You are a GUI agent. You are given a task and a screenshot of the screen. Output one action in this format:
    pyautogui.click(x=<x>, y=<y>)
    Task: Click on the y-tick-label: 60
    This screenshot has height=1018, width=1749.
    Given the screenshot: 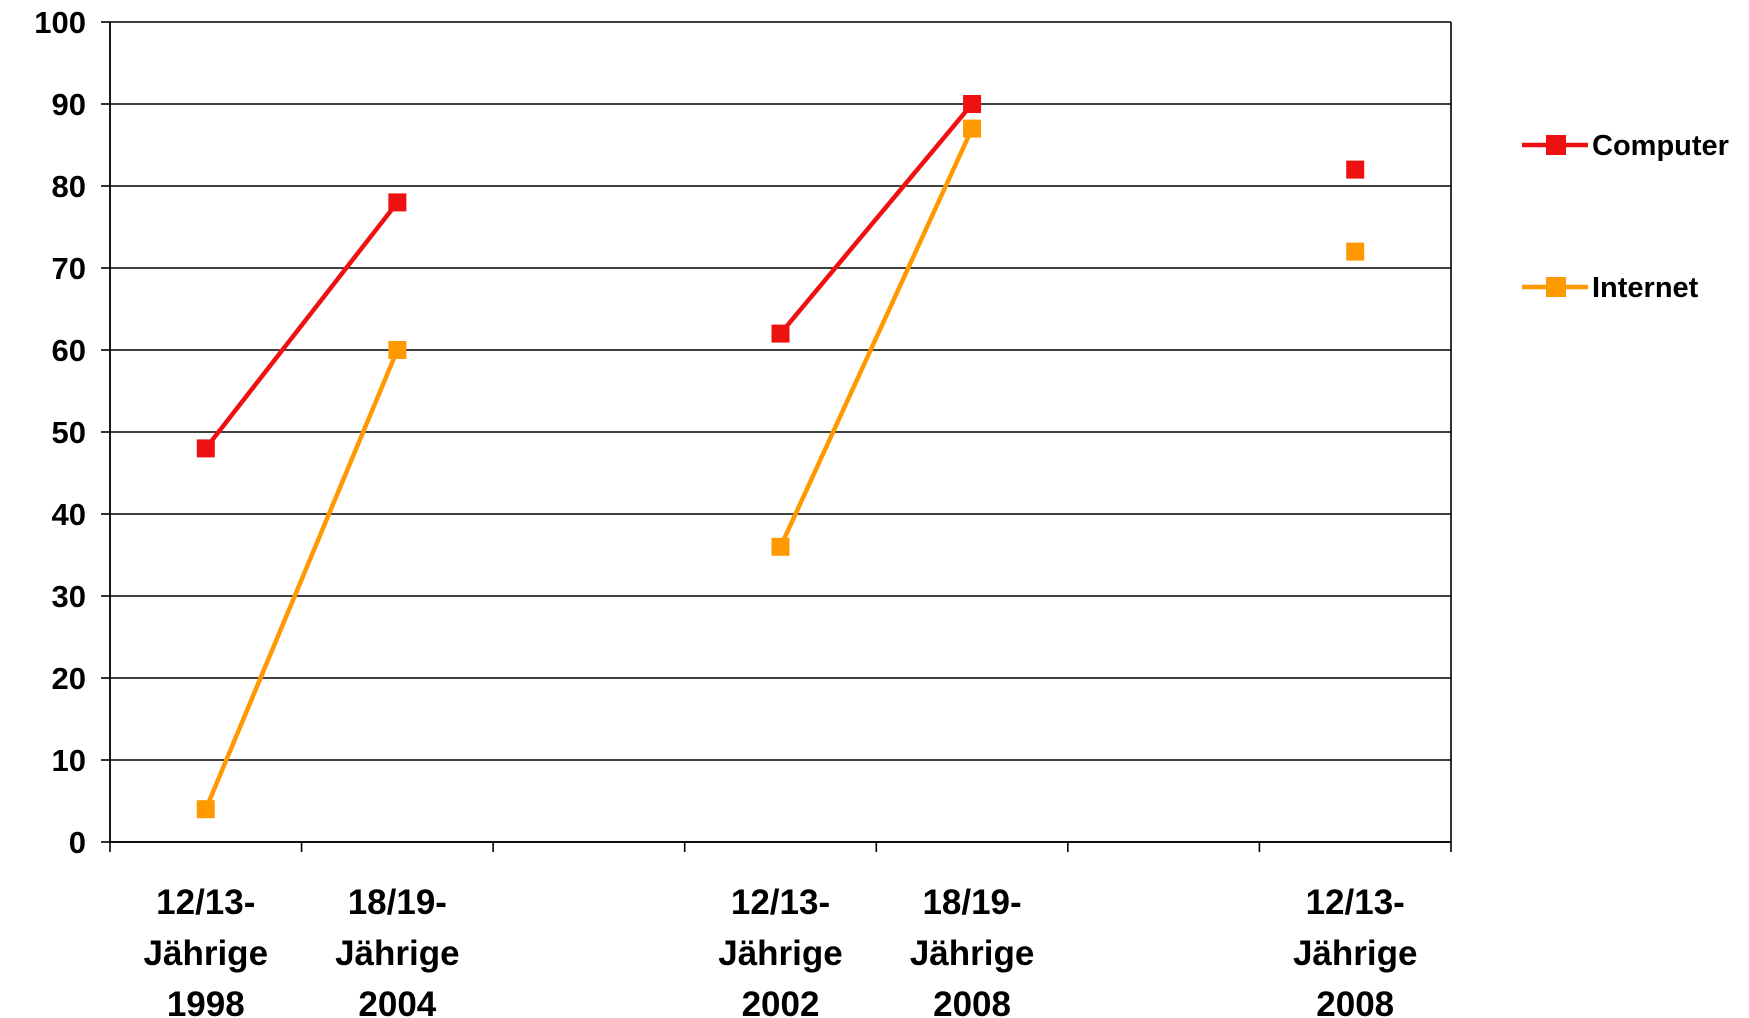 What is the action you would take?
    pyautogui.click(x=69, y=350)
    